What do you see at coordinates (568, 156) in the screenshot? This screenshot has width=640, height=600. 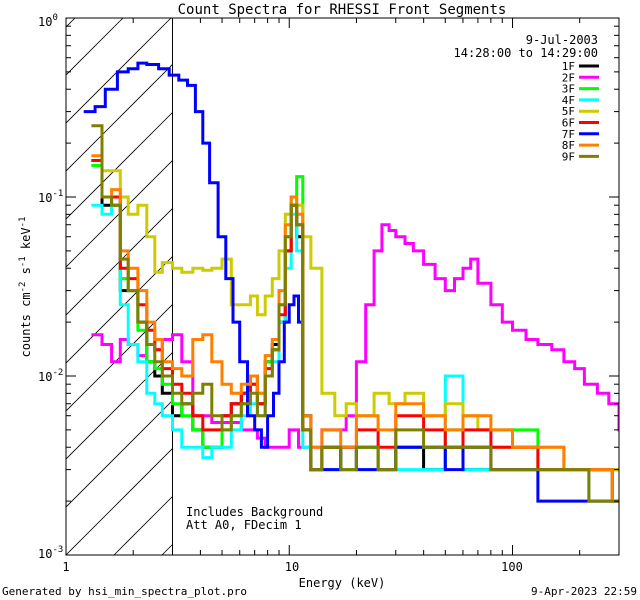 I see `legend-label-9F: 9F` at bounding box center [568, 156].